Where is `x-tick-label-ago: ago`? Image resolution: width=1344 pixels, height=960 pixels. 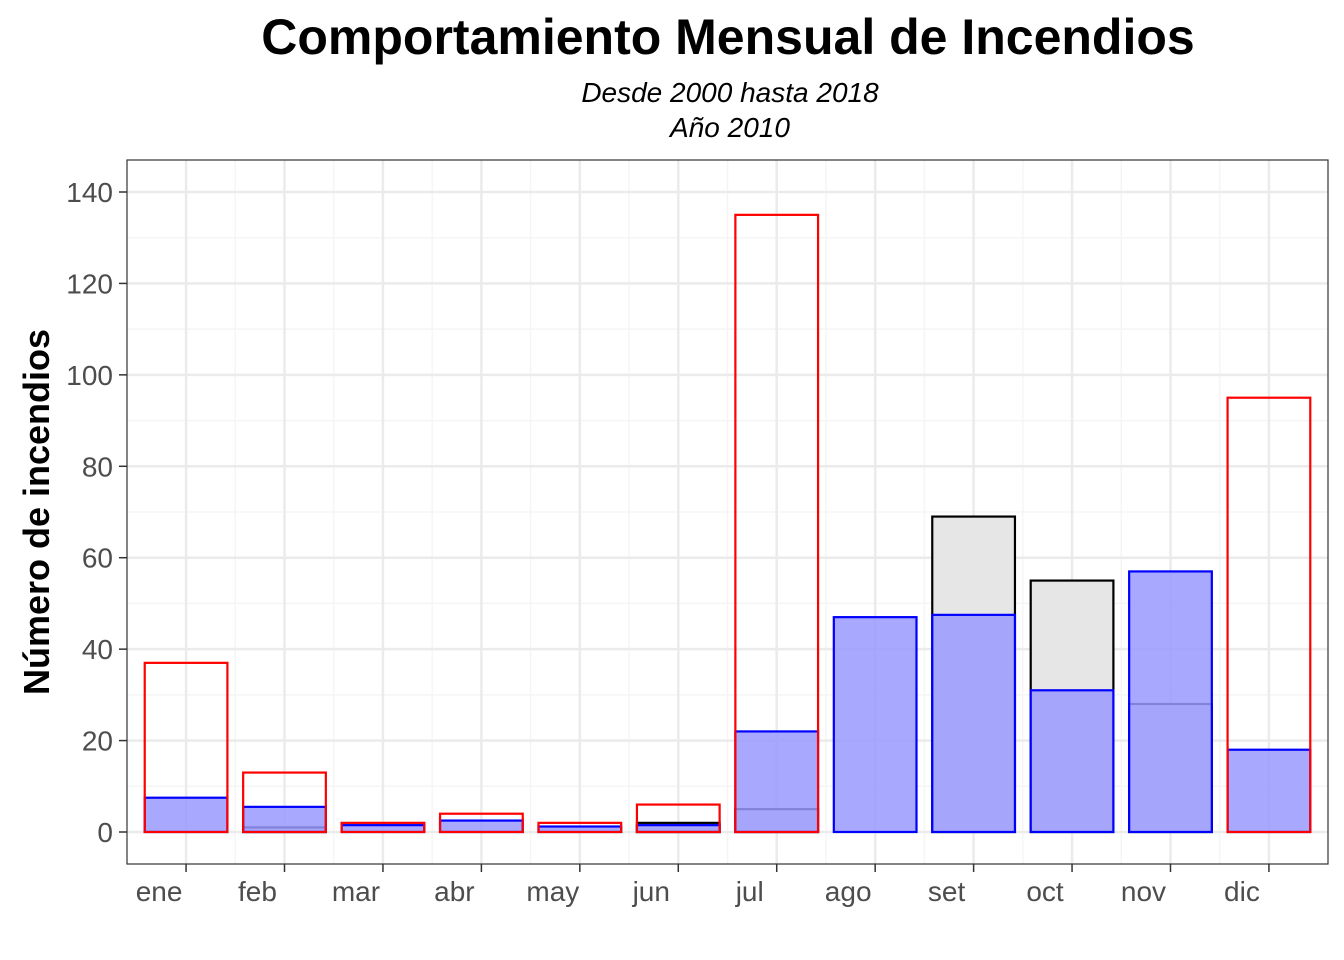
x-tick-label-ago: ago is located at coordinates (848, 891).